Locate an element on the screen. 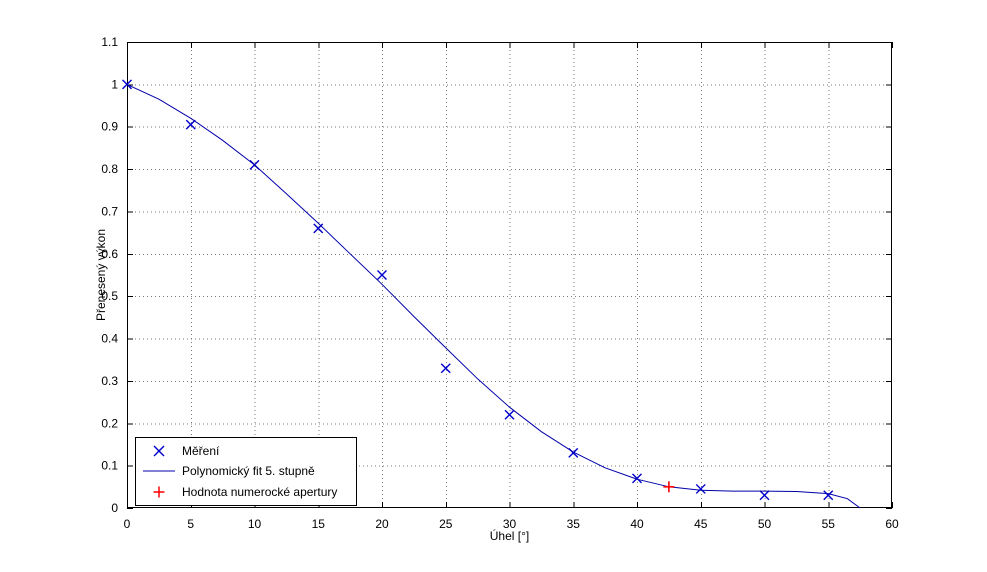 The width and height of the screenshot is (987, 572). y-tick-label: 0 is located at coordinates (114, 508).